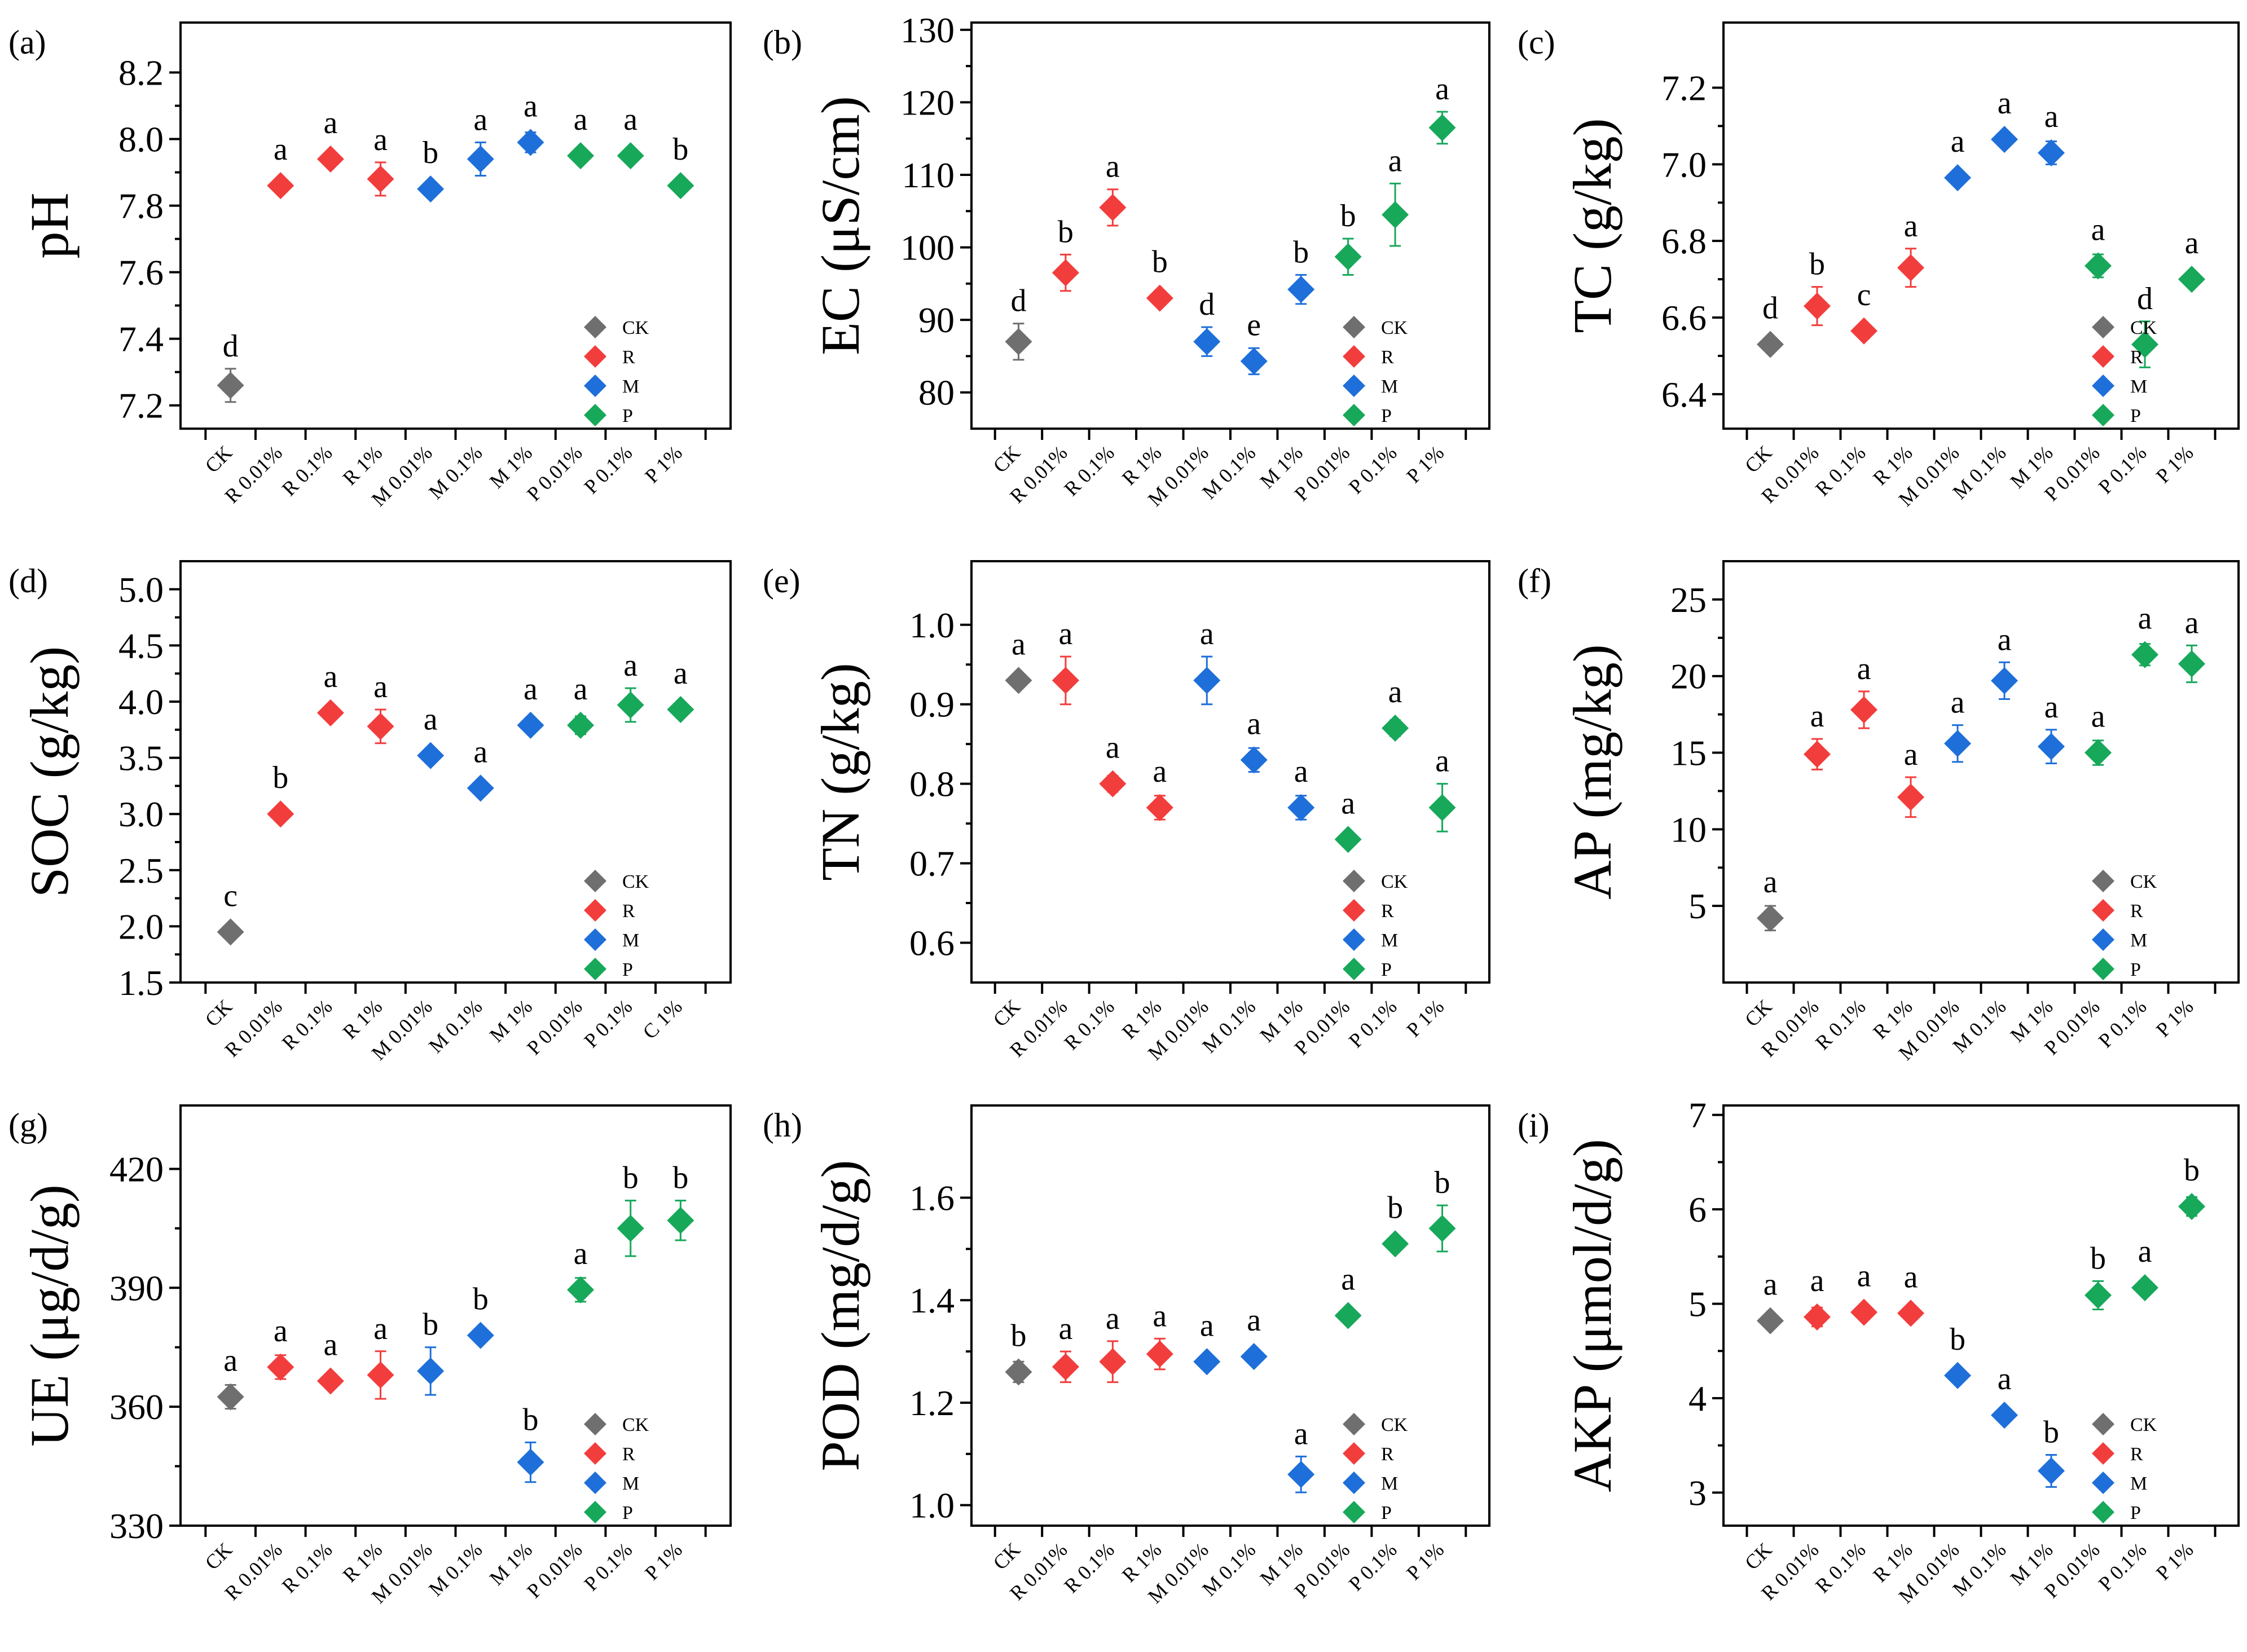 This screenshot has width=2247, height=1652. I want to click on y-tick-label: 7.2, so click(141, 406).